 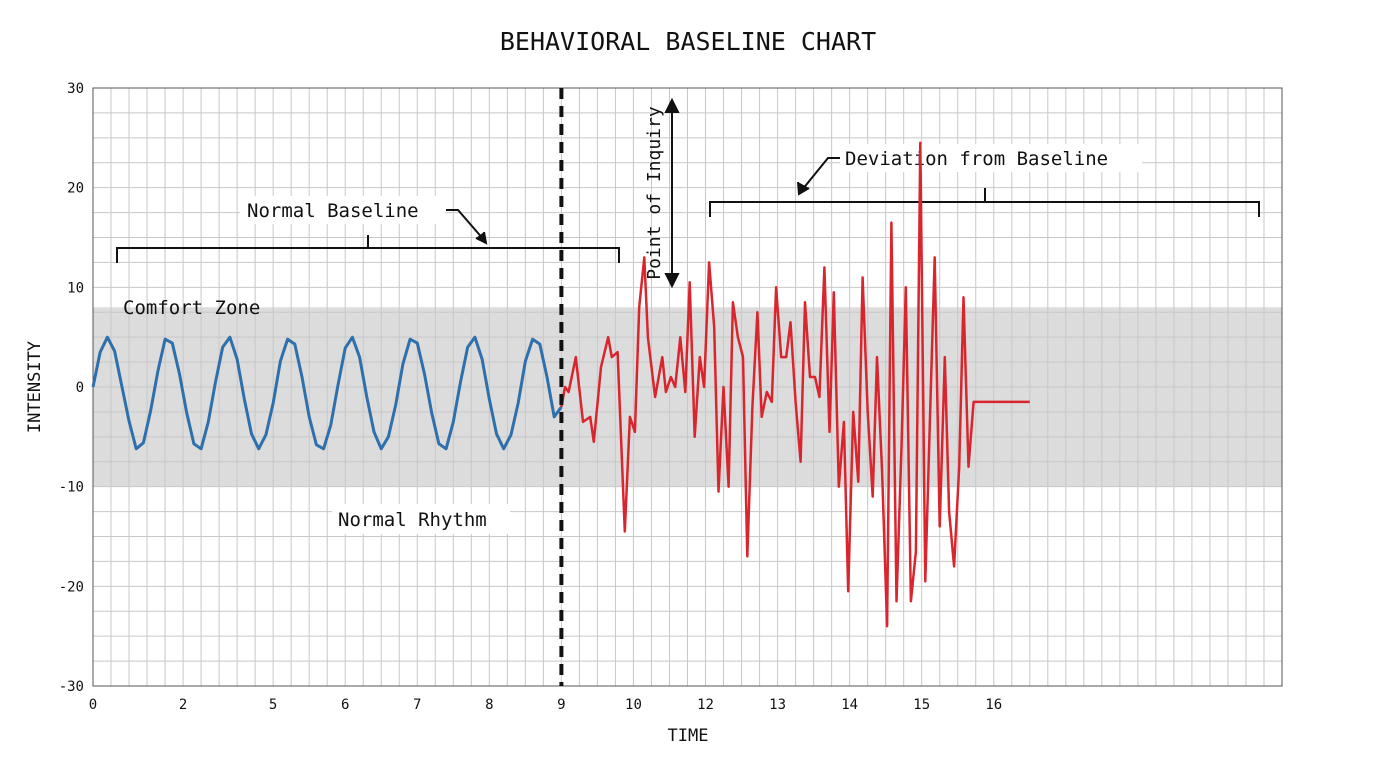 What do you see at coordinates (75, 189) in the screenshot?
I see `y-tick-label: 20` at bounding box center [75, 189].